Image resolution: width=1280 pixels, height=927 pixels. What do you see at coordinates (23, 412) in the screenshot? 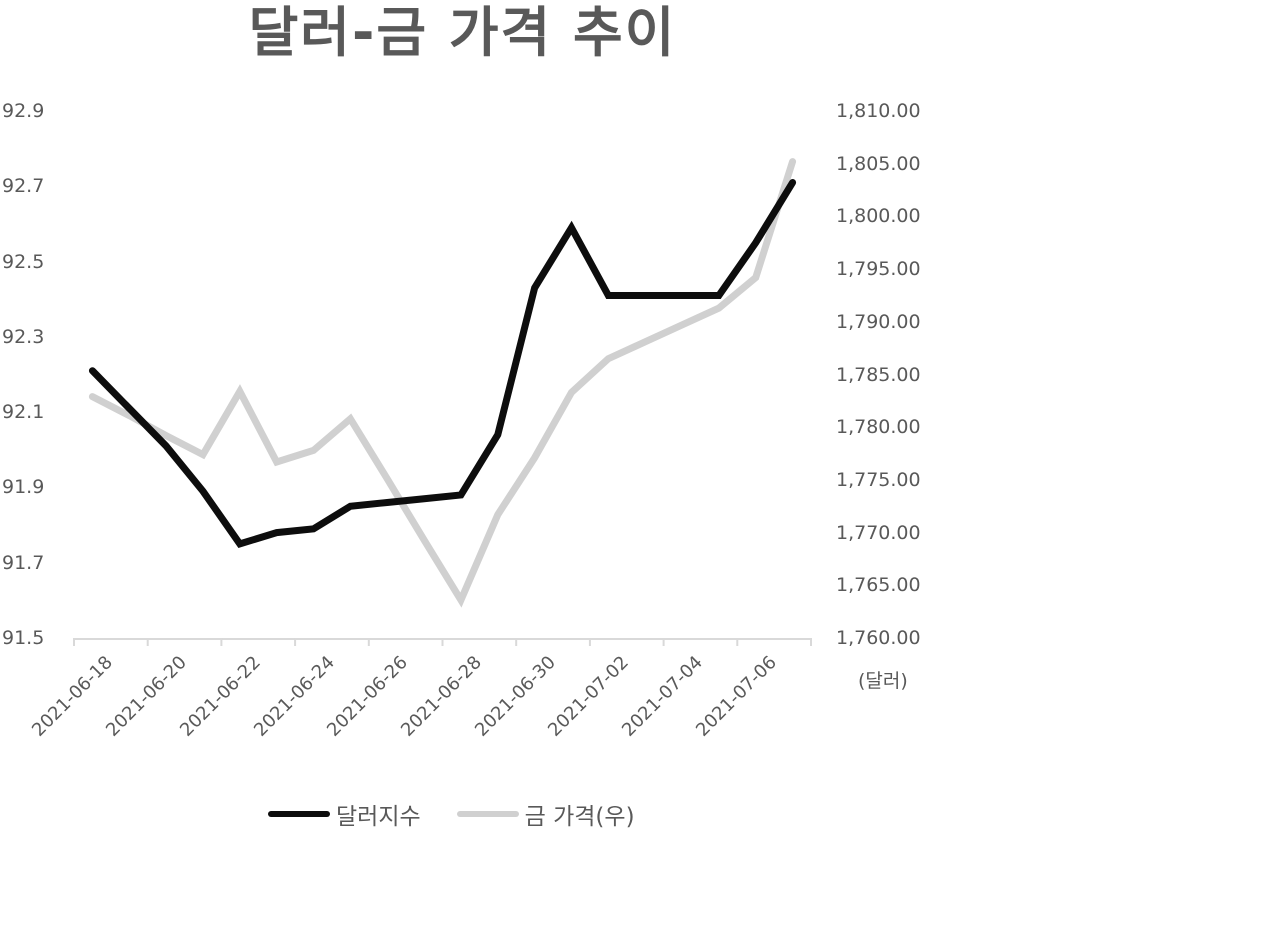
I see `left-y-tick-label: 92.1` at bounding box center [23, 412].